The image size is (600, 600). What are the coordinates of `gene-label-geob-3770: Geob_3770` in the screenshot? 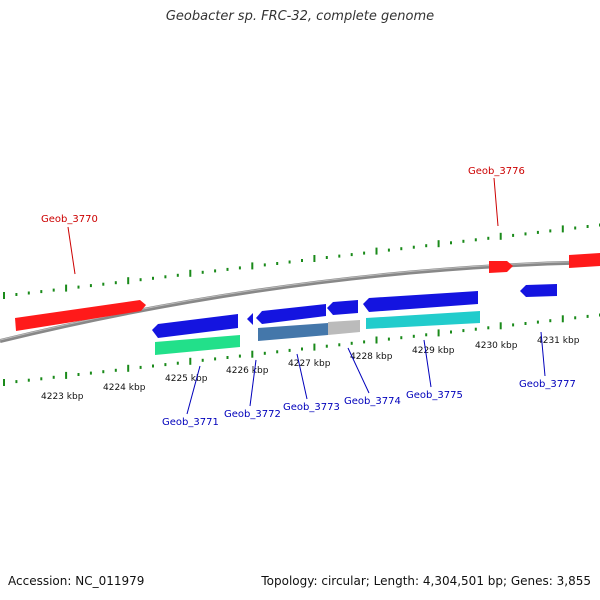 It's located at (69, 219).